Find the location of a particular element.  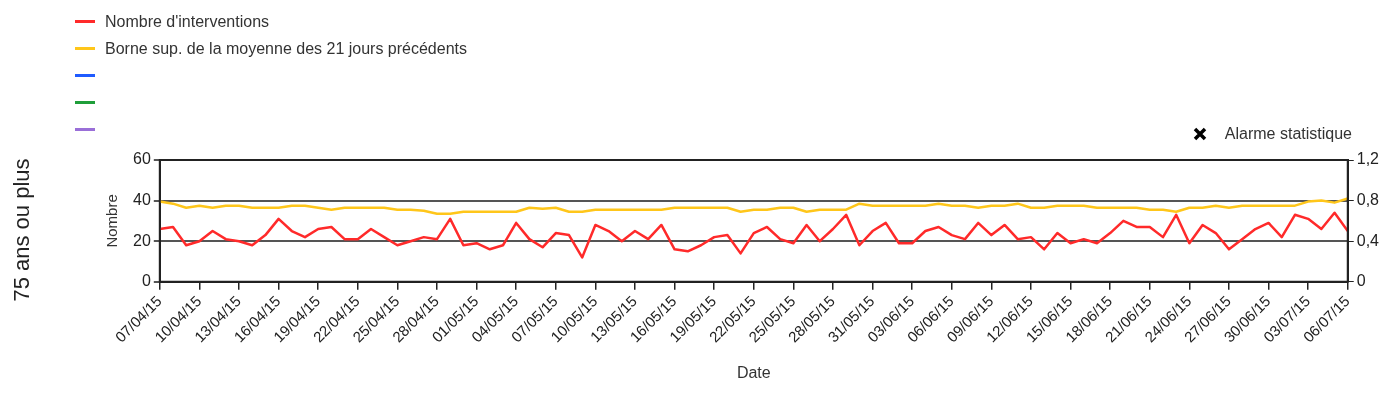

y2-tick-label: 1,2 is located at coordinates (1368, 159).